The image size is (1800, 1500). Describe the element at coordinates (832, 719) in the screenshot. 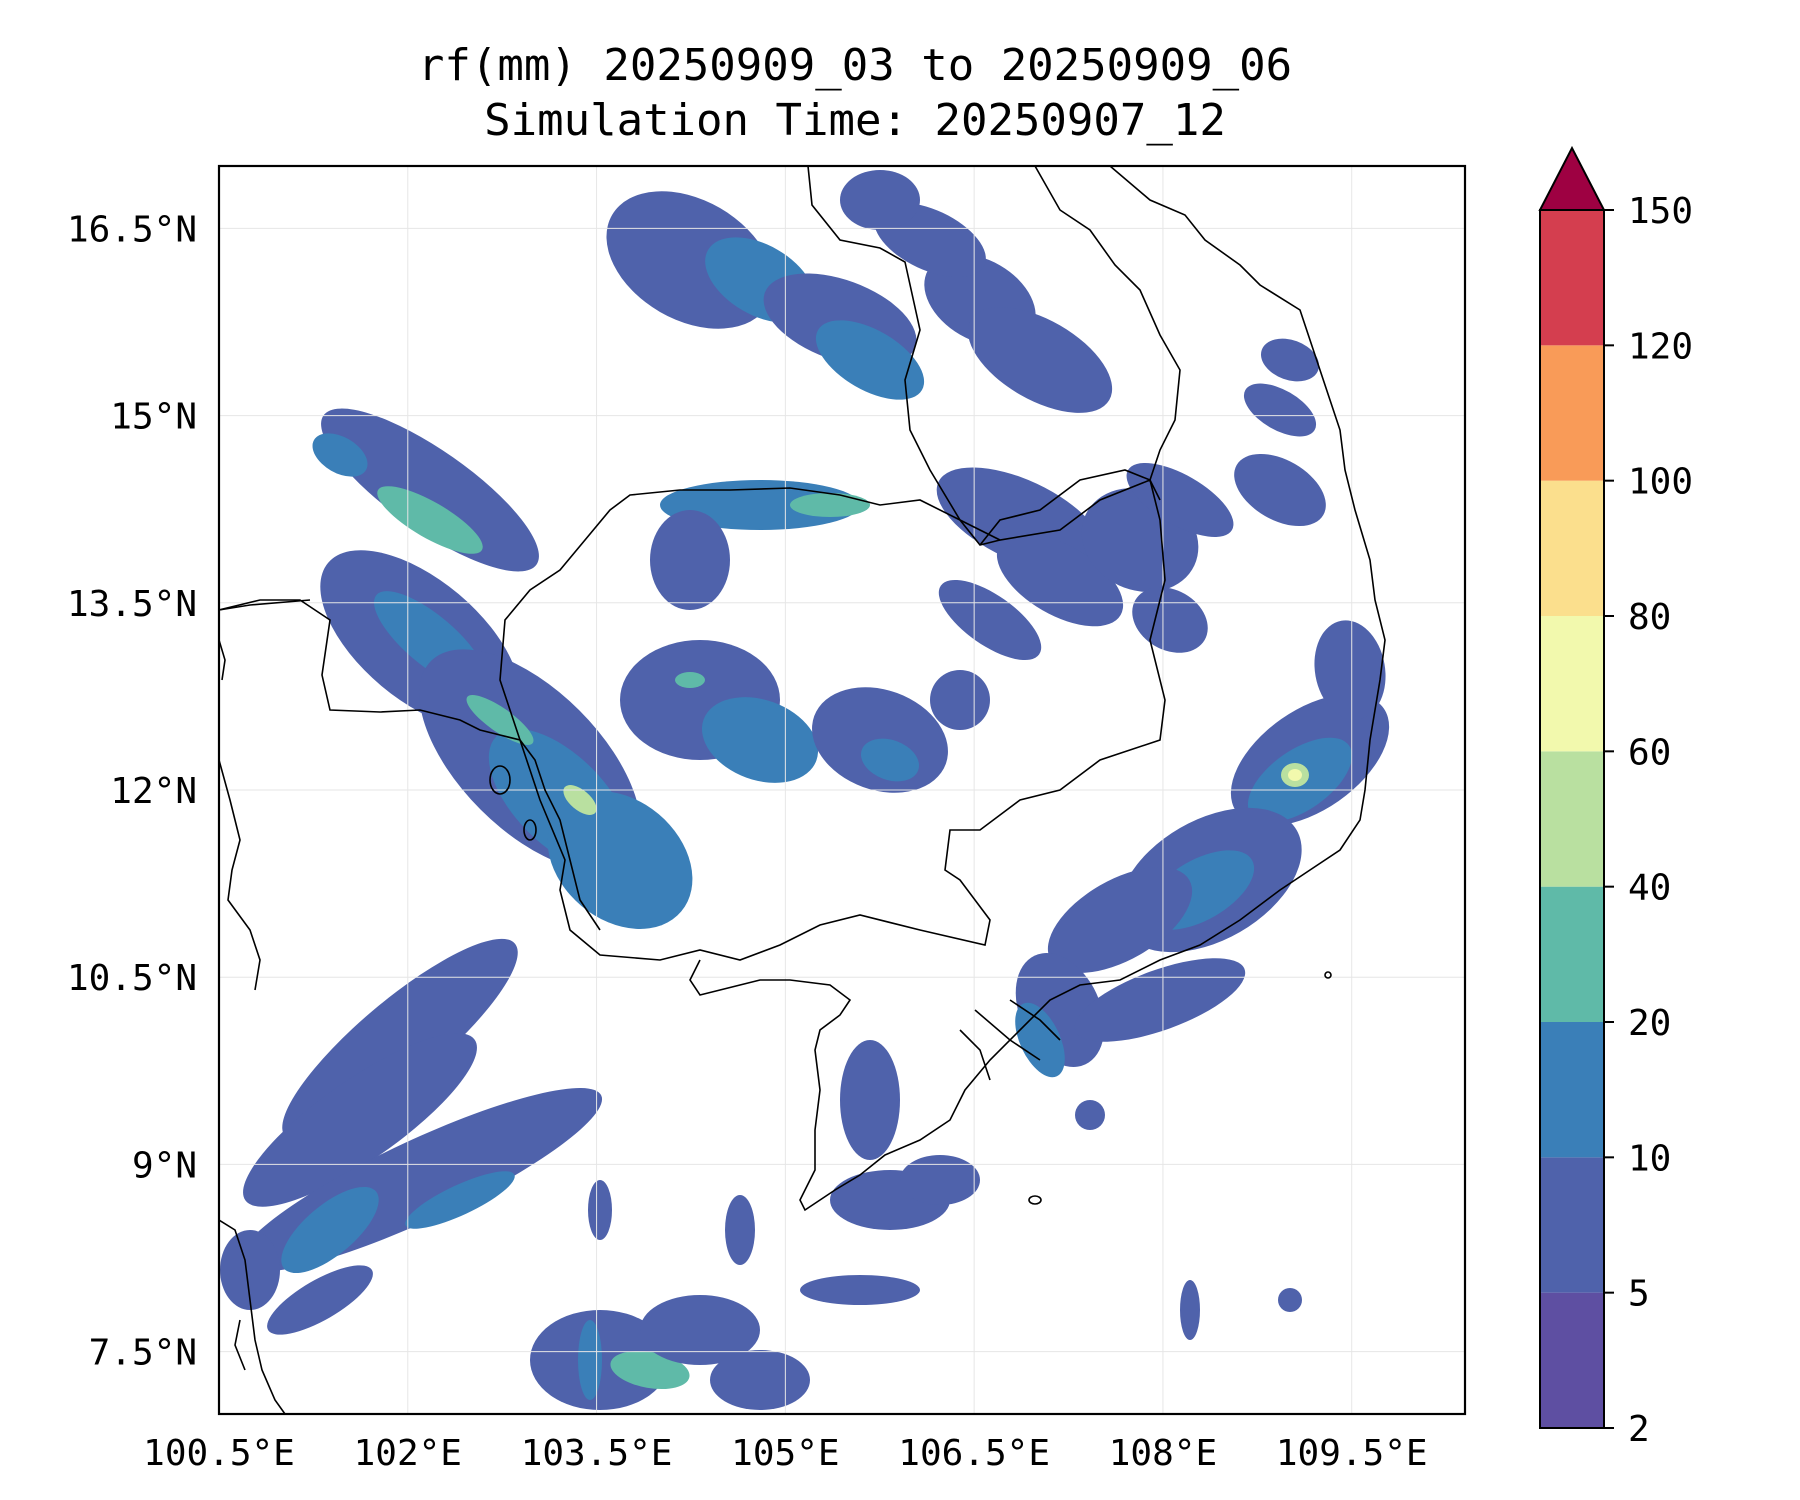

I see `border-cambodia` at that location.